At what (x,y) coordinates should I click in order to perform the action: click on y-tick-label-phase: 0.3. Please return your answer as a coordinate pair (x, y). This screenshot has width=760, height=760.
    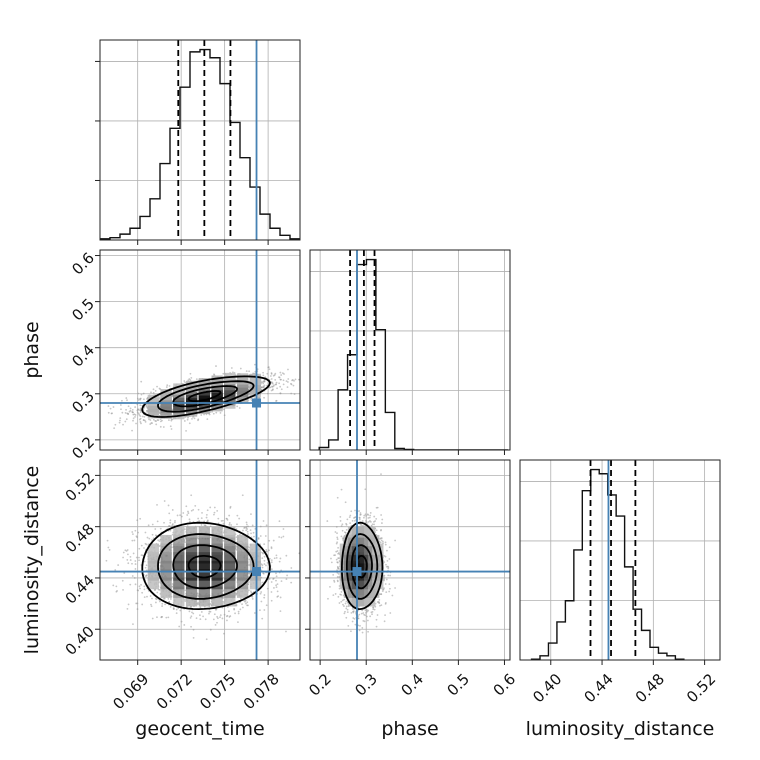
    Looking at the image, I should click on (83, 402).